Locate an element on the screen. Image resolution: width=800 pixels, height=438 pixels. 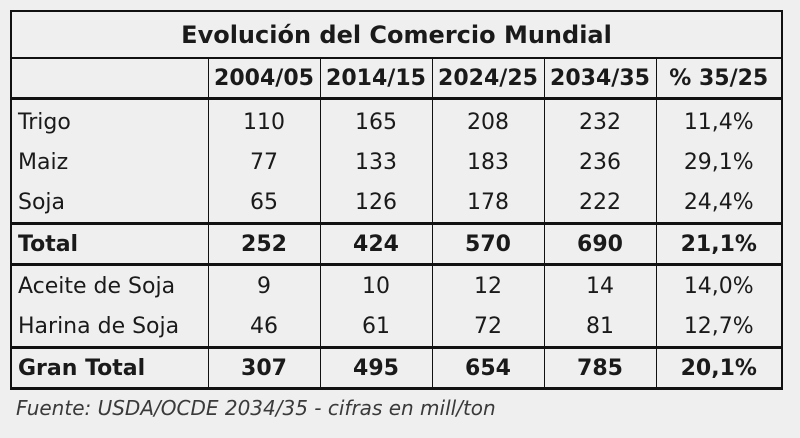
cell: 183 is located at coordinates (488, 162).